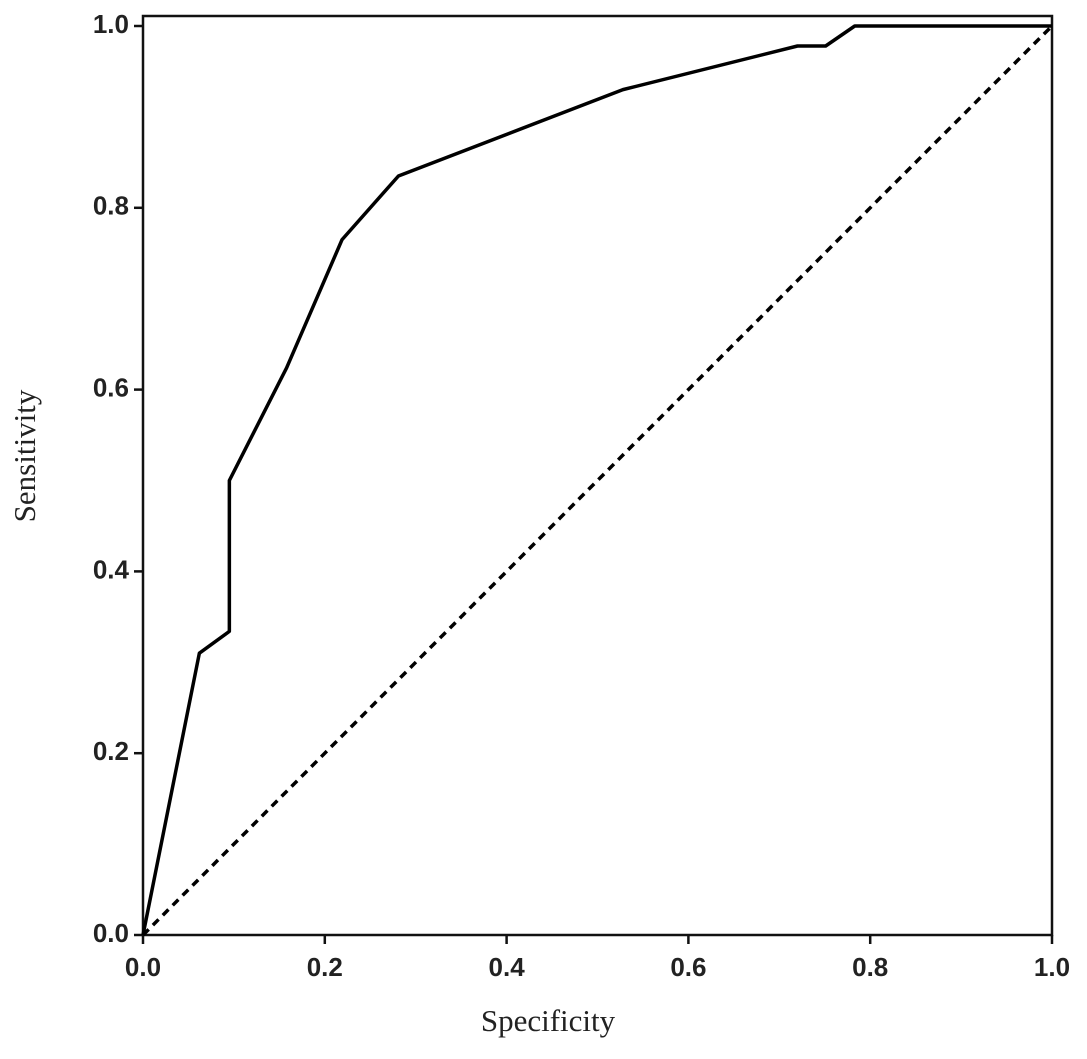  What do you see at coordinates (111, 24) in the screenshot?
I see `y-tick-label: 1.0` at bounding box center [111, 24].